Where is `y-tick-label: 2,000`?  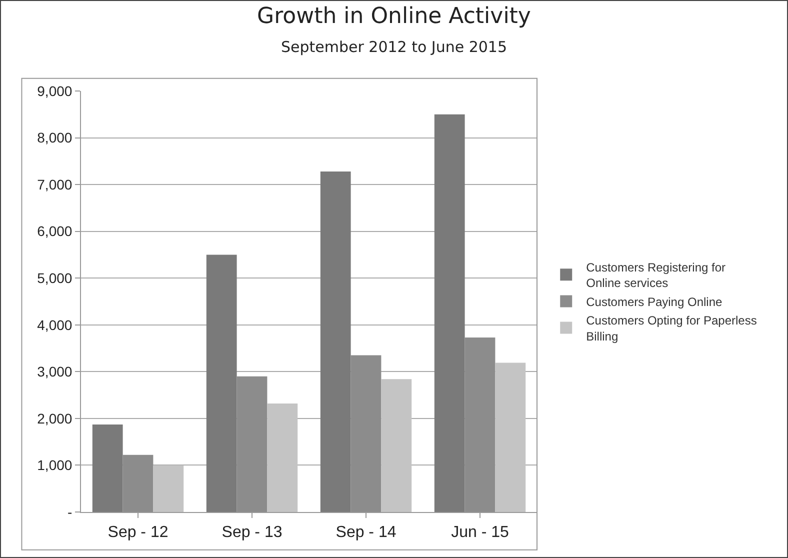
y-tick-label: 2,000 is located at coordinates (54, 418).